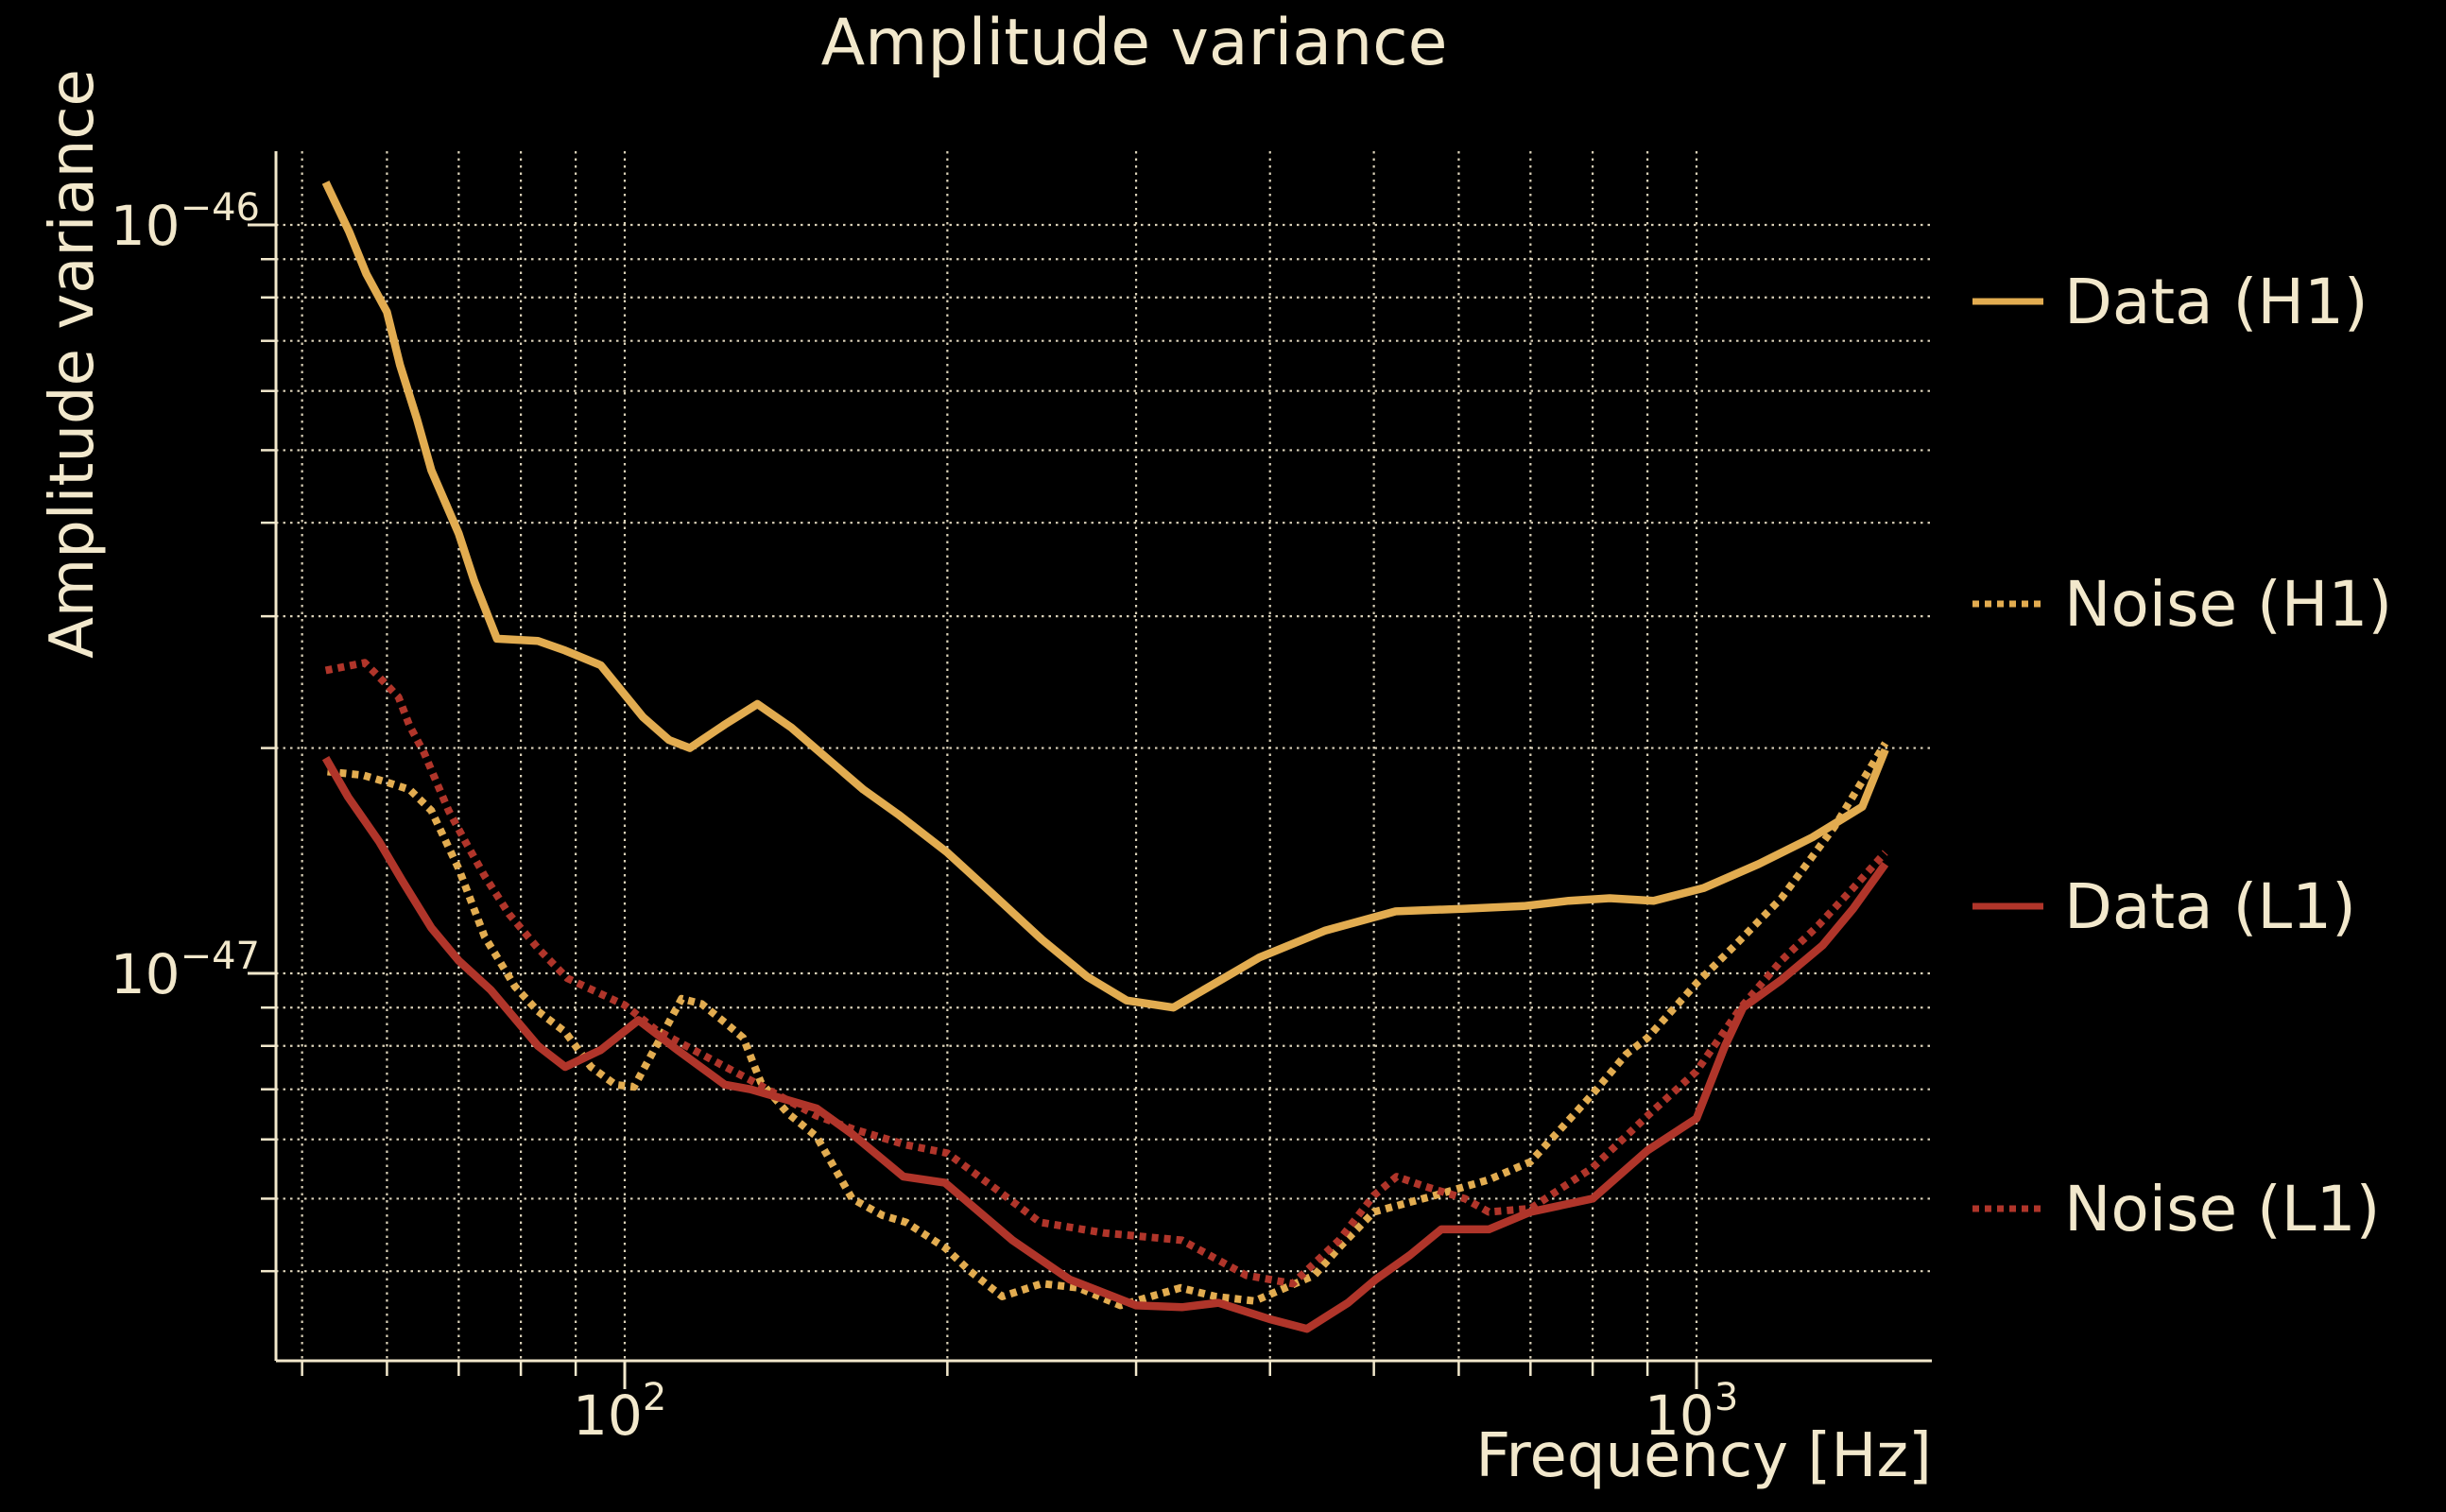 The height and width of the screenshot is (1512, 2446). I want to click on y-axis-label: Amplitude variance, so click(73, 364).